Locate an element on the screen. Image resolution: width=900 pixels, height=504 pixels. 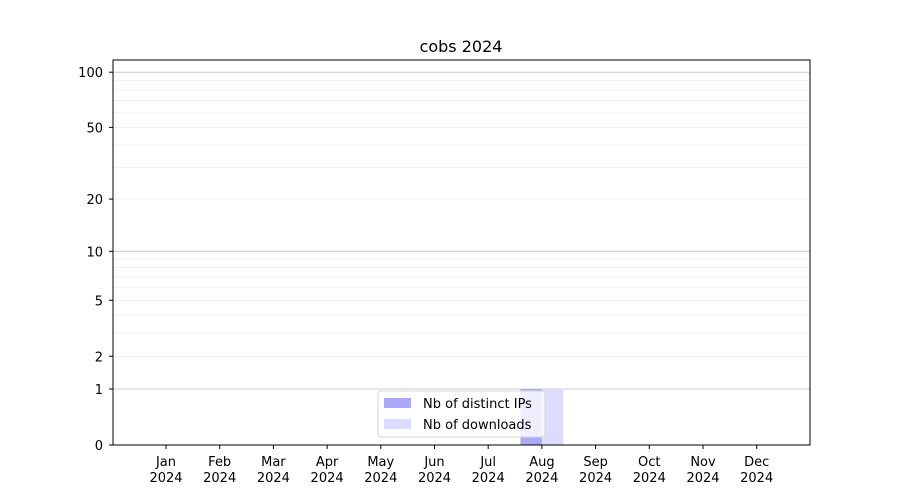
y-tick-label: 50 is located at coordinates (94, 128).